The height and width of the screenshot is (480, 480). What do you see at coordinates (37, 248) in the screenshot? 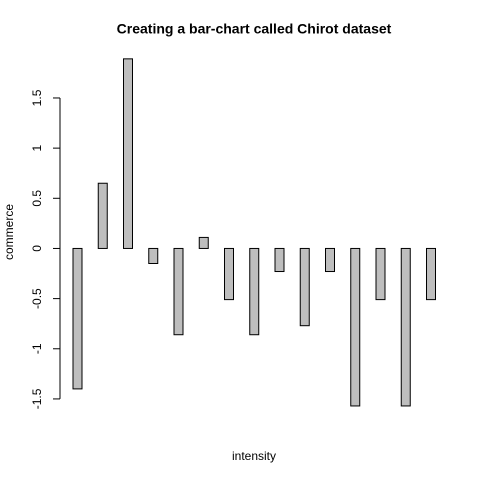
I see `y-tick-label: 0` at bounding box center [37, 248].